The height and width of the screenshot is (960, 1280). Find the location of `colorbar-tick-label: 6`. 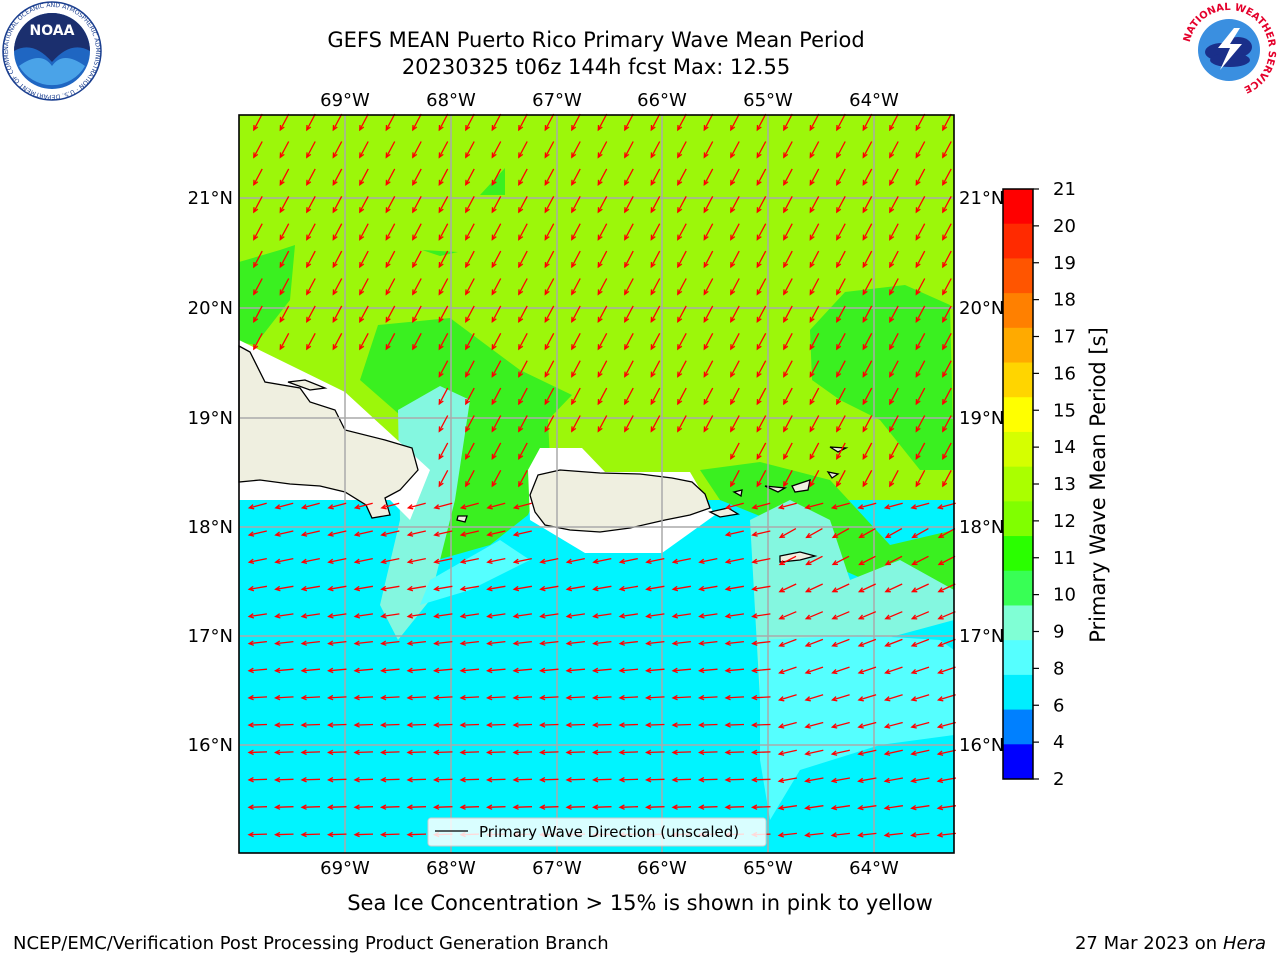

colorbar-tick-label: 6 is located at coordinates (1058, 705).